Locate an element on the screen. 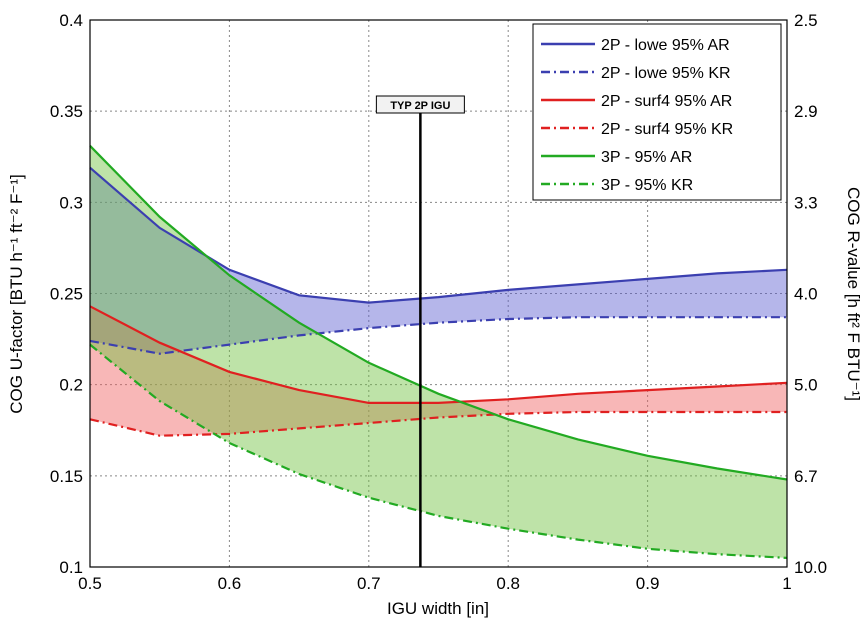 The image size is (867, 628). legend-label: 2P - lowe 95% KR is located at coordinates (666, 73).